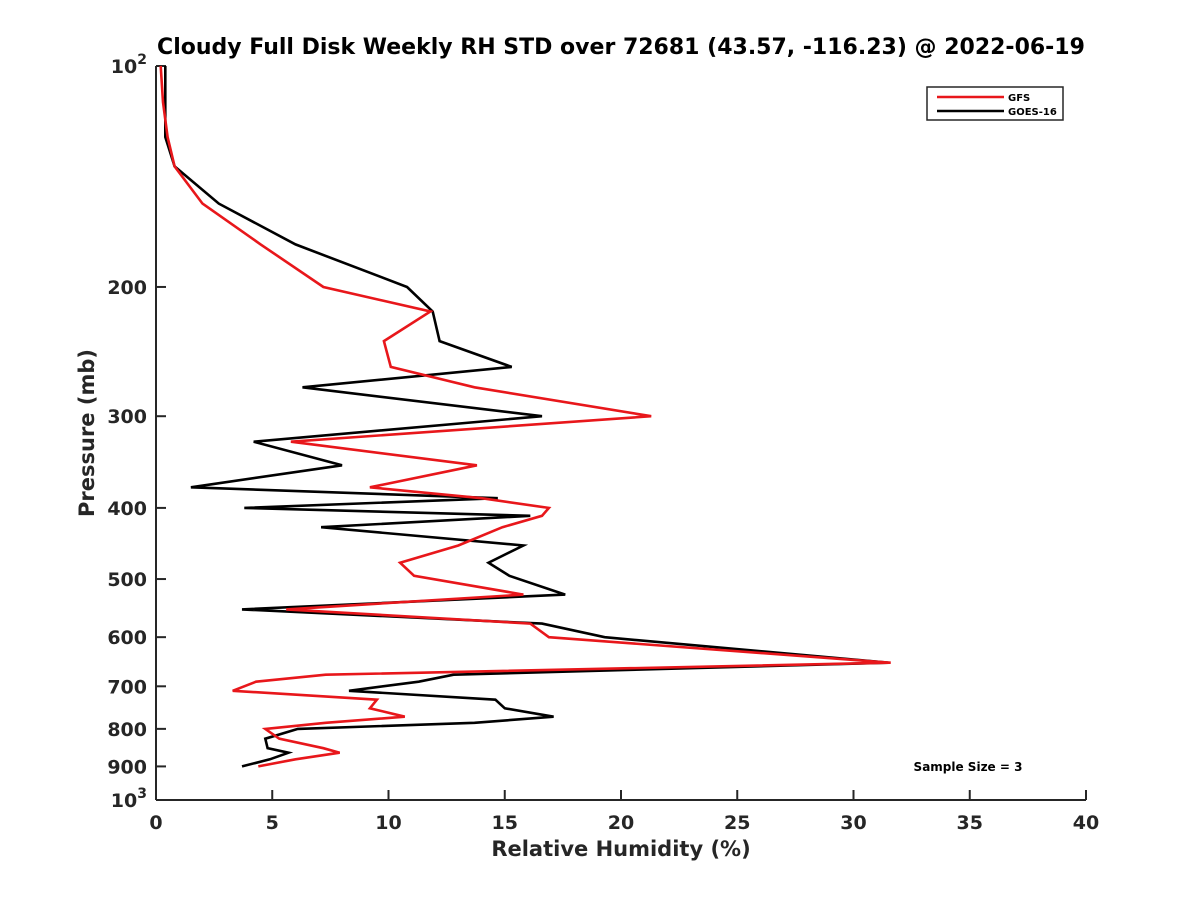  Describe the element at coordinates (127, 730) in the screenshot. I see `y-tick-label: 800` at that location.